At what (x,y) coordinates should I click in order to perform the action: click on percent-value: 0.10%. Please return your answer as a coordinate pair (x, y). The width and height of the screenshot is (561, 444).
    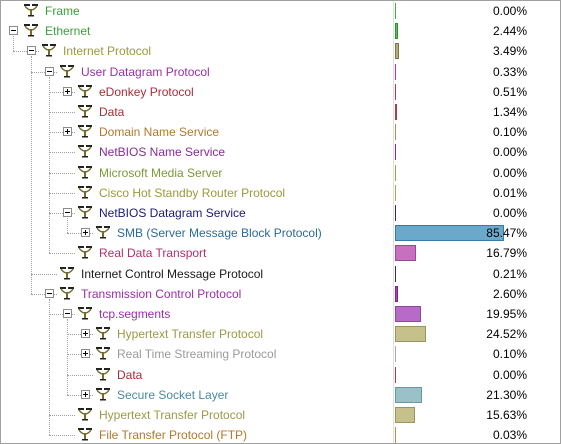
    Looking at the image, I should click on (509, 132).